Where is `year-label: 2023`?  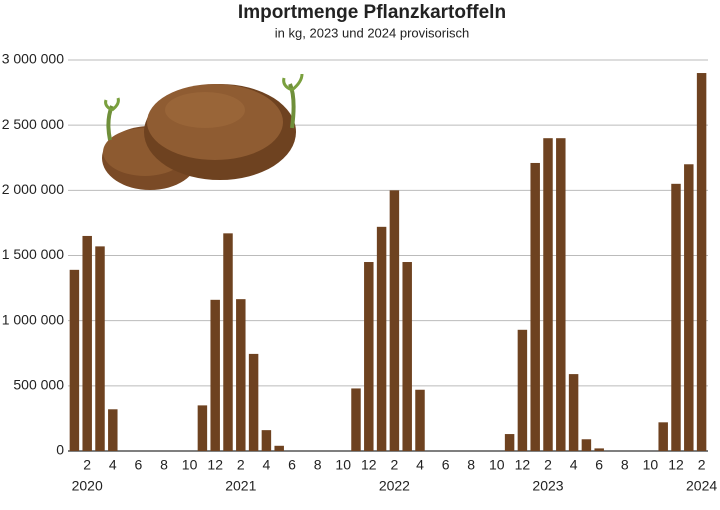
year-label: 2023 is located at coordinates (547, 486).